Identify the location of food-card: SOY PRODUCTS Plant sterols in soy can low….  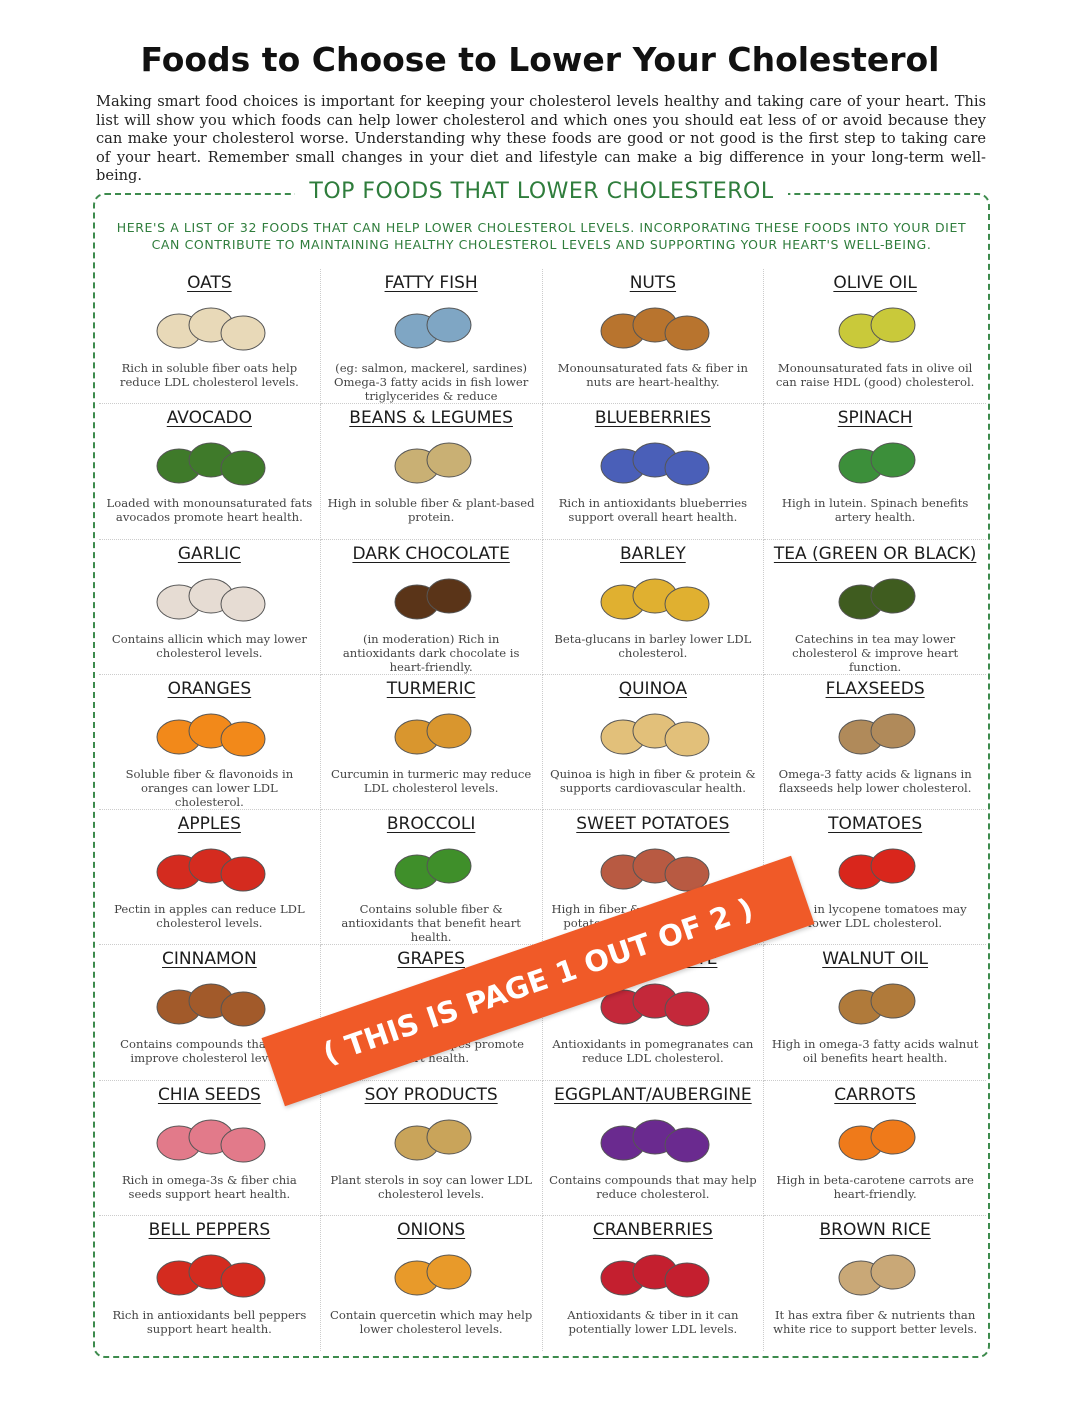
(431, 1148).